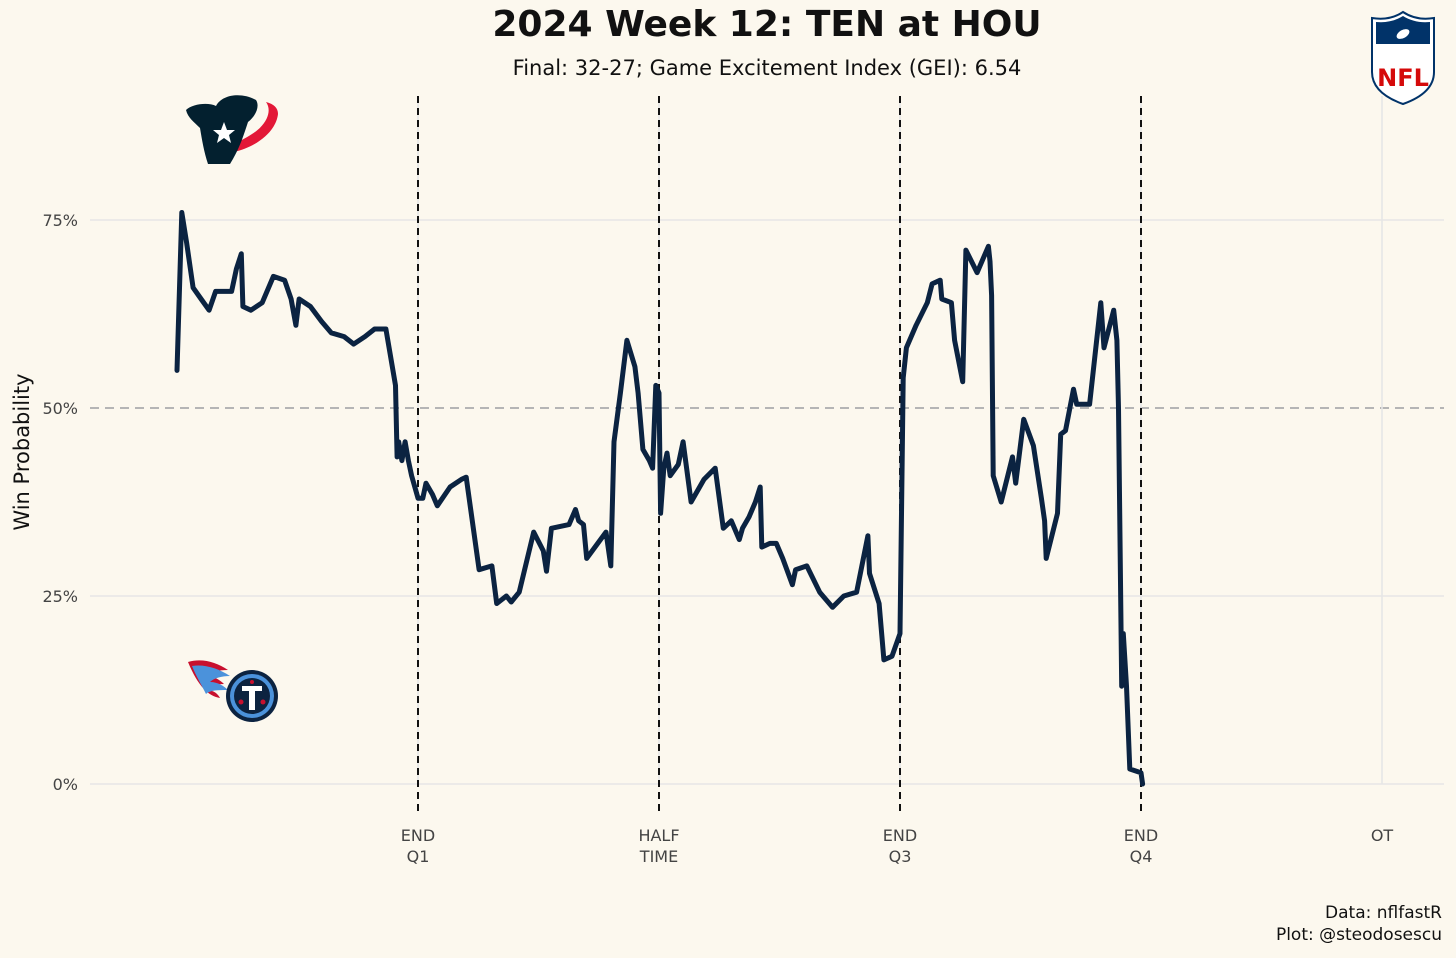  I want to click on y-tick-label: 75%, so click(60, 220).